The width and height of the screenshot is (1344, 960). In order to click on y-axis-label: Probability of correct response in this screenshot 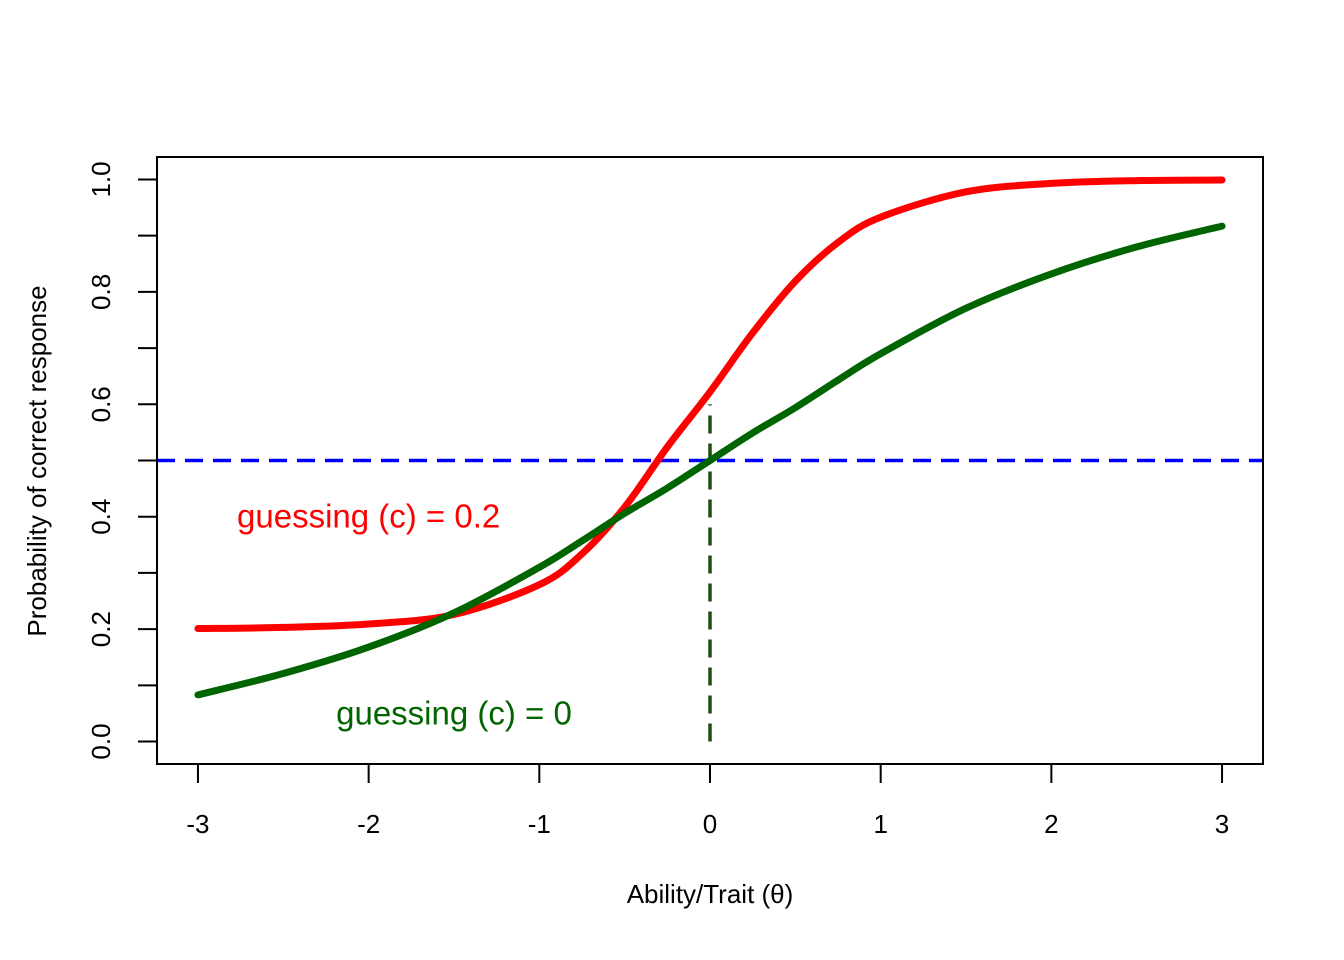, I will do `click(37, 460)`.